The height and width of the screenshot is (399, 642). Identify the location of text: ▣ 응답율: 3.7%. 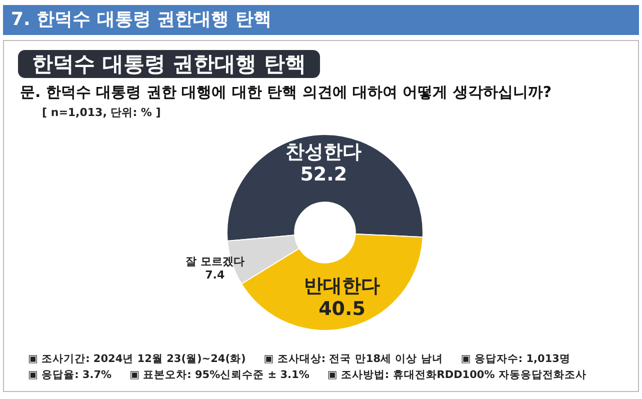
(70, 375).